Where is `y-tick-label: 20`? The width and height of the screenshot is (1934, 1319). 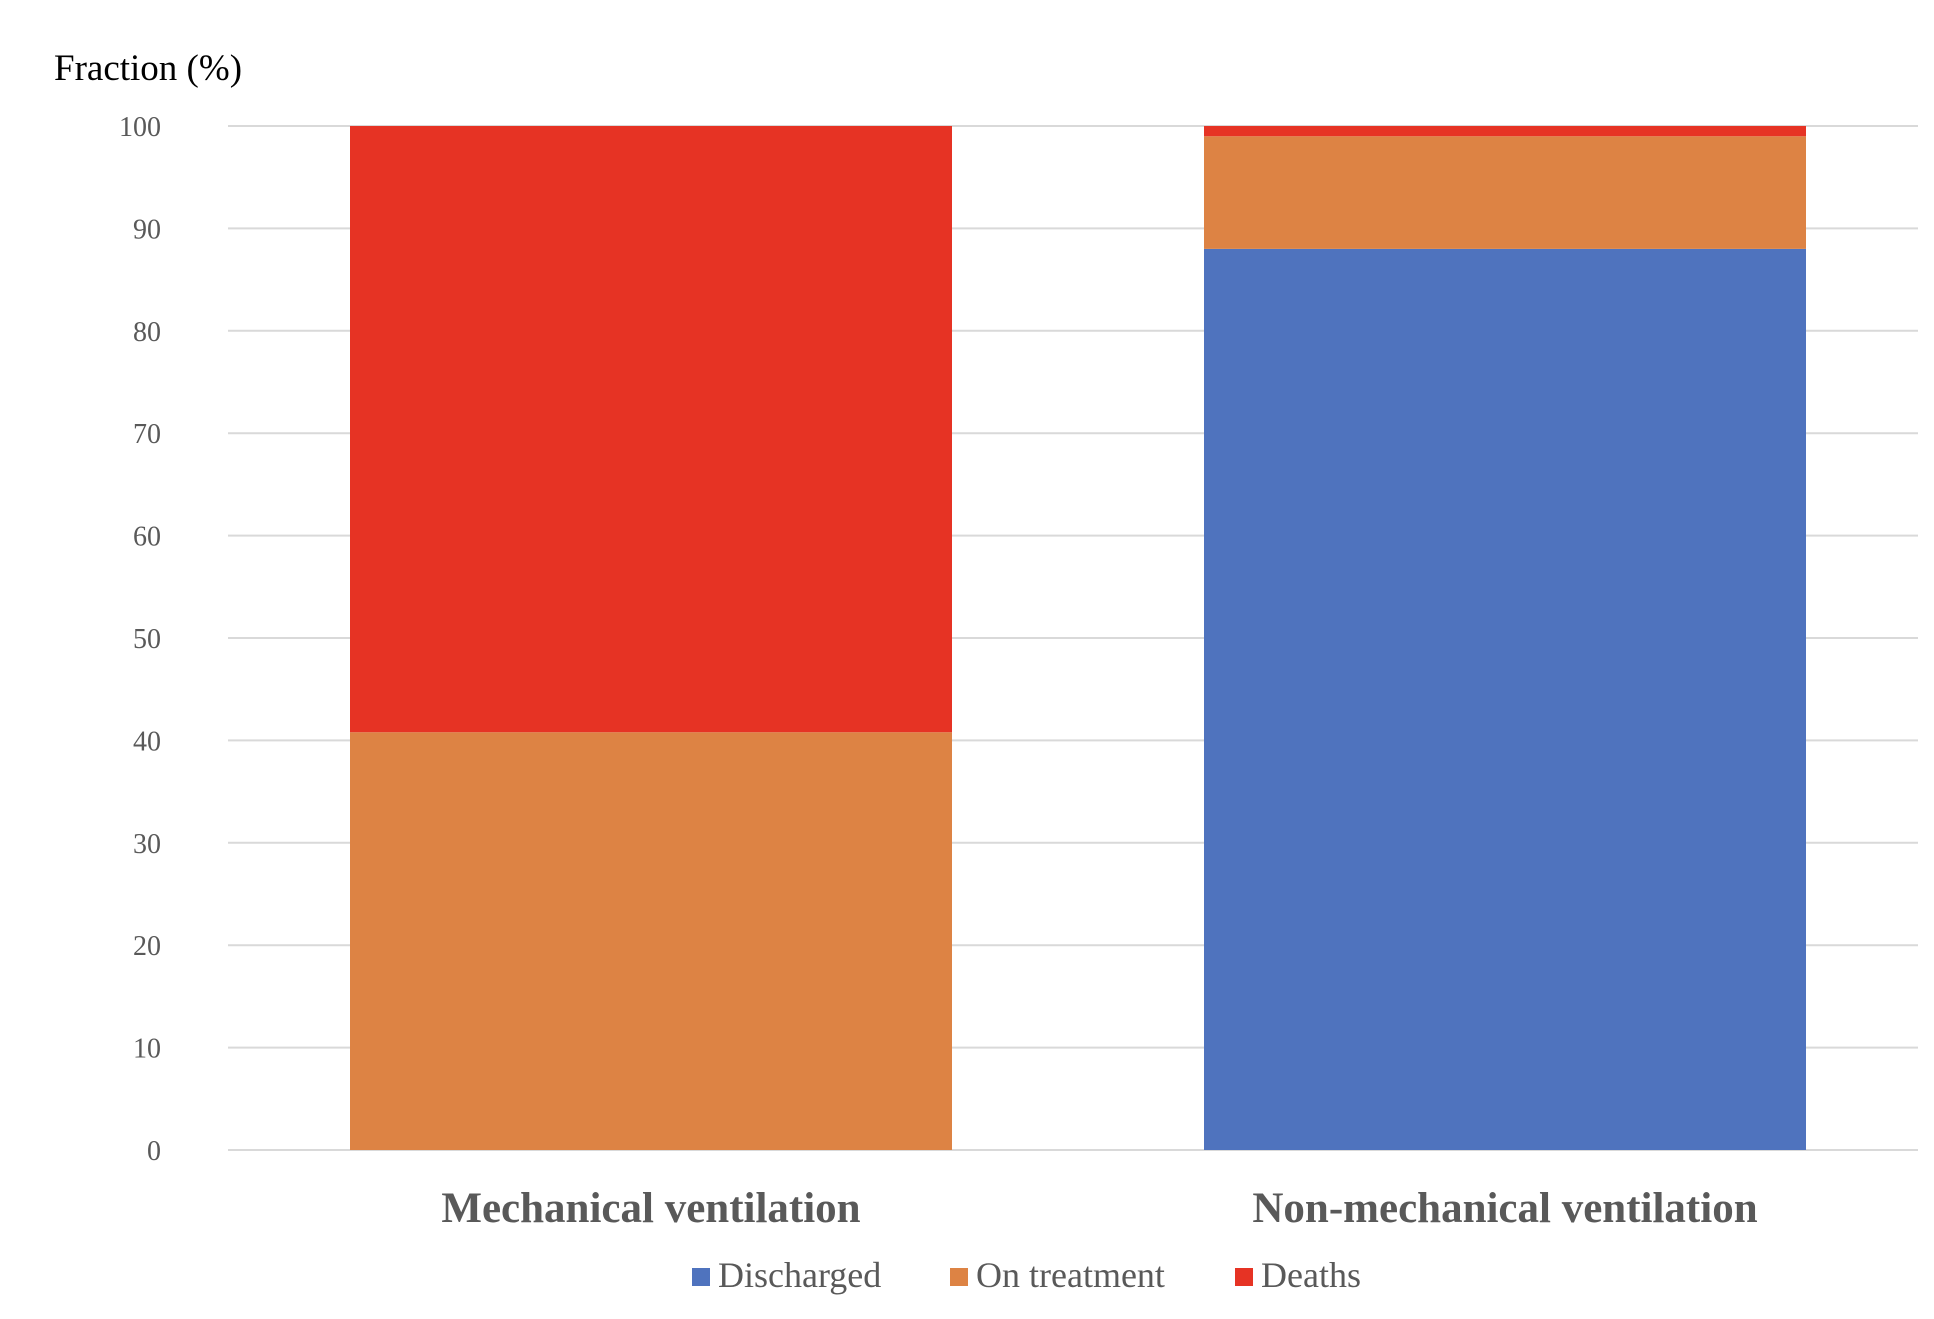
y-tick-label: 20 is located at coordinates (147, 946).